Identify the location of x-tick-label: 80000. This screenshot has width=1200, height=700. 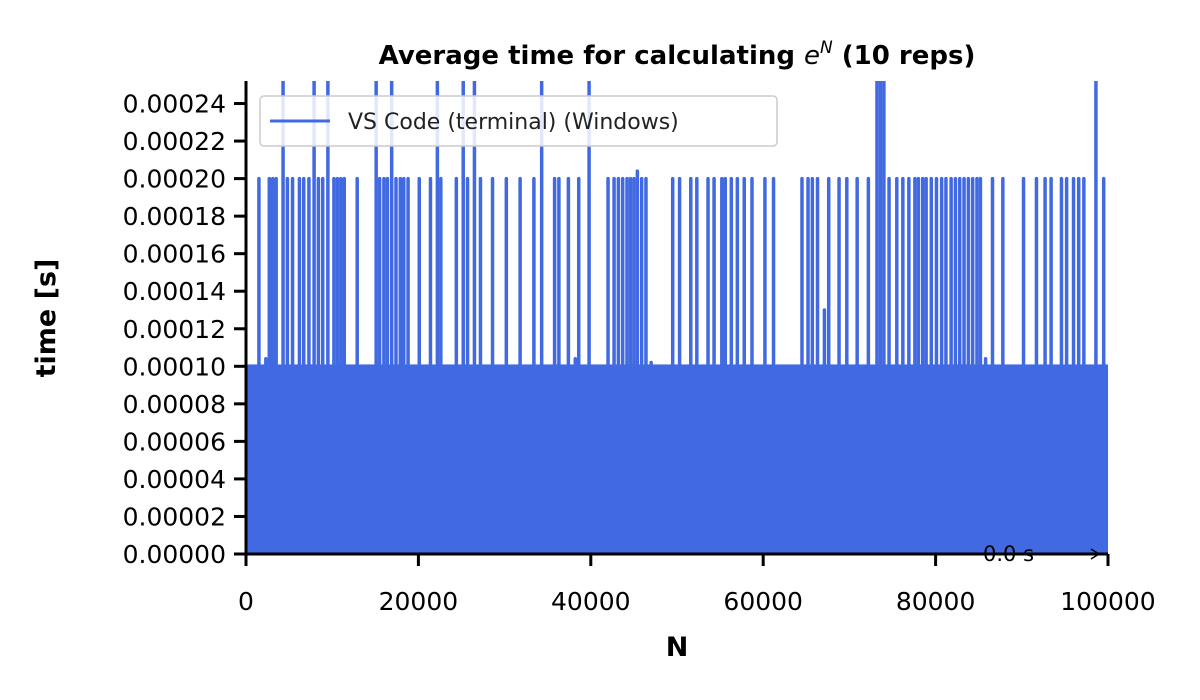
(936, 601).